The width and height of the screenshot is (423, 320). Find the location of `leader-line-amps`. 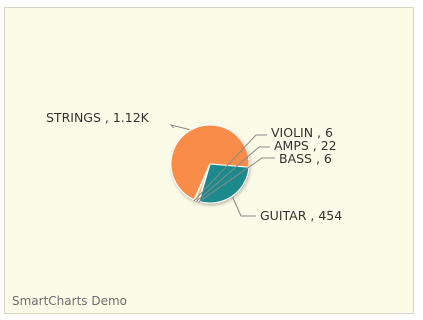

leader-line-amps is located at coordinates (232, 174).